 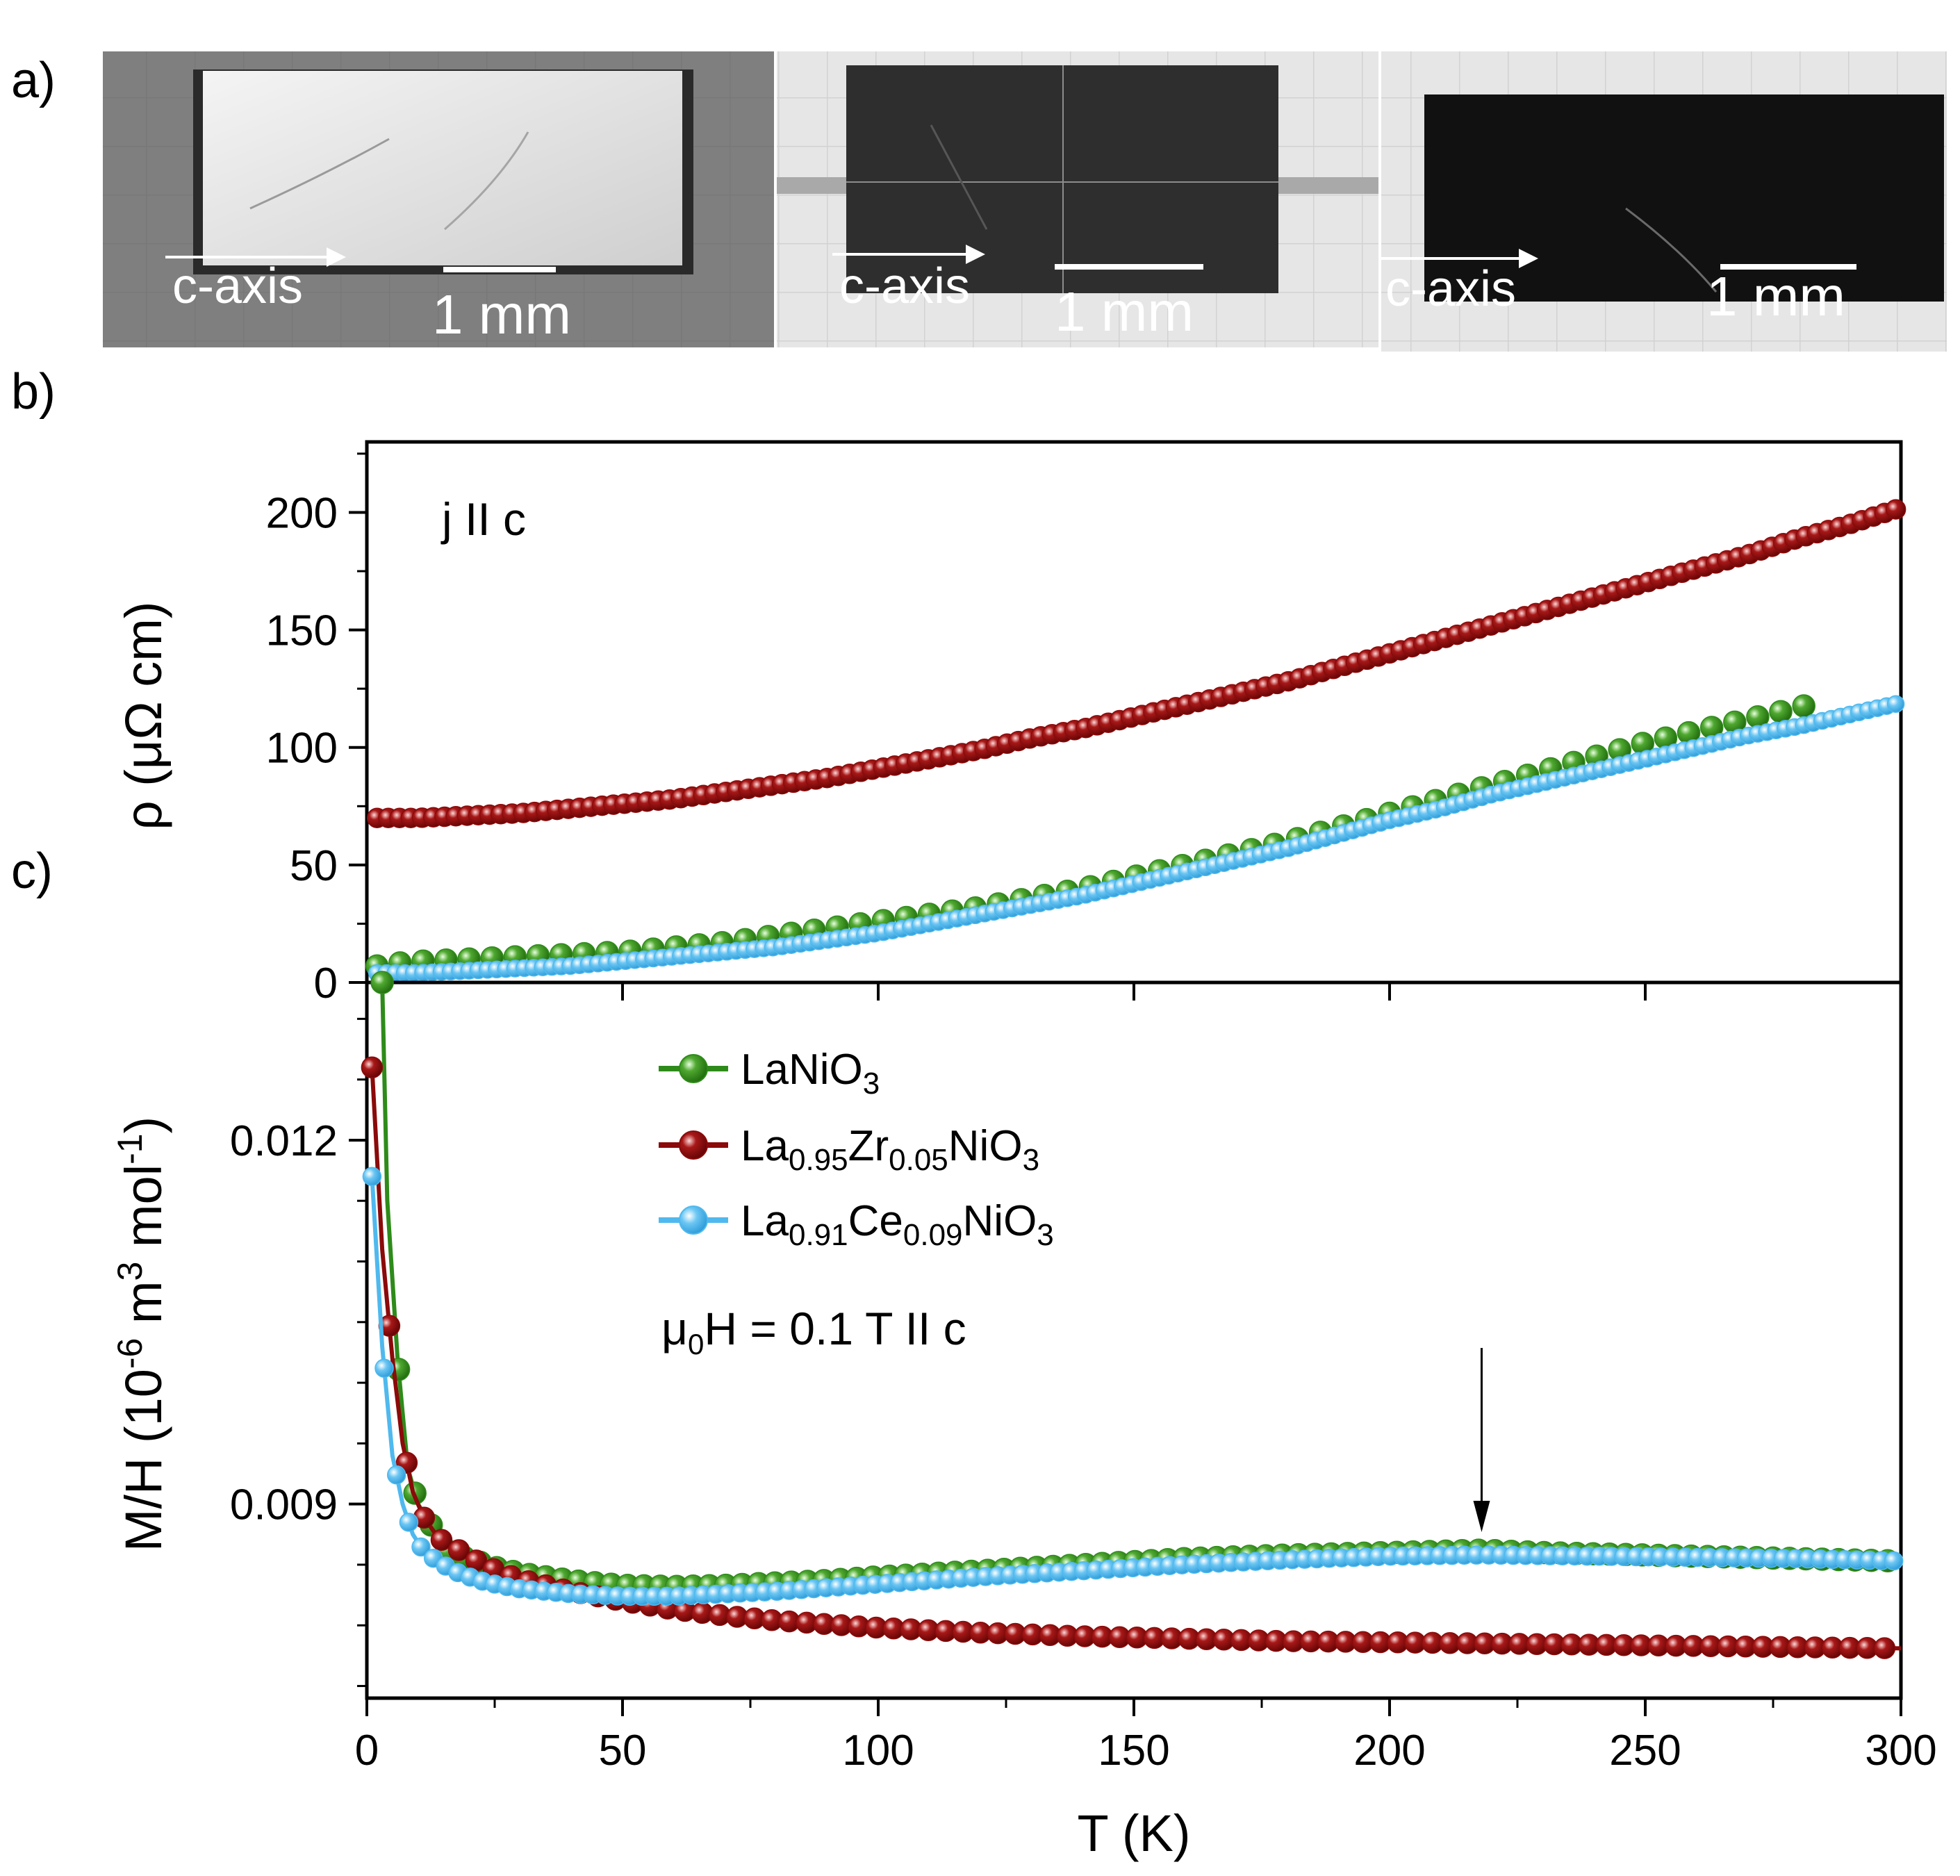 What do you see at coordinates (284, 1505) in the screenshot?
I see `y-tick-label: 0.009` at bounding box center [284, 1505].